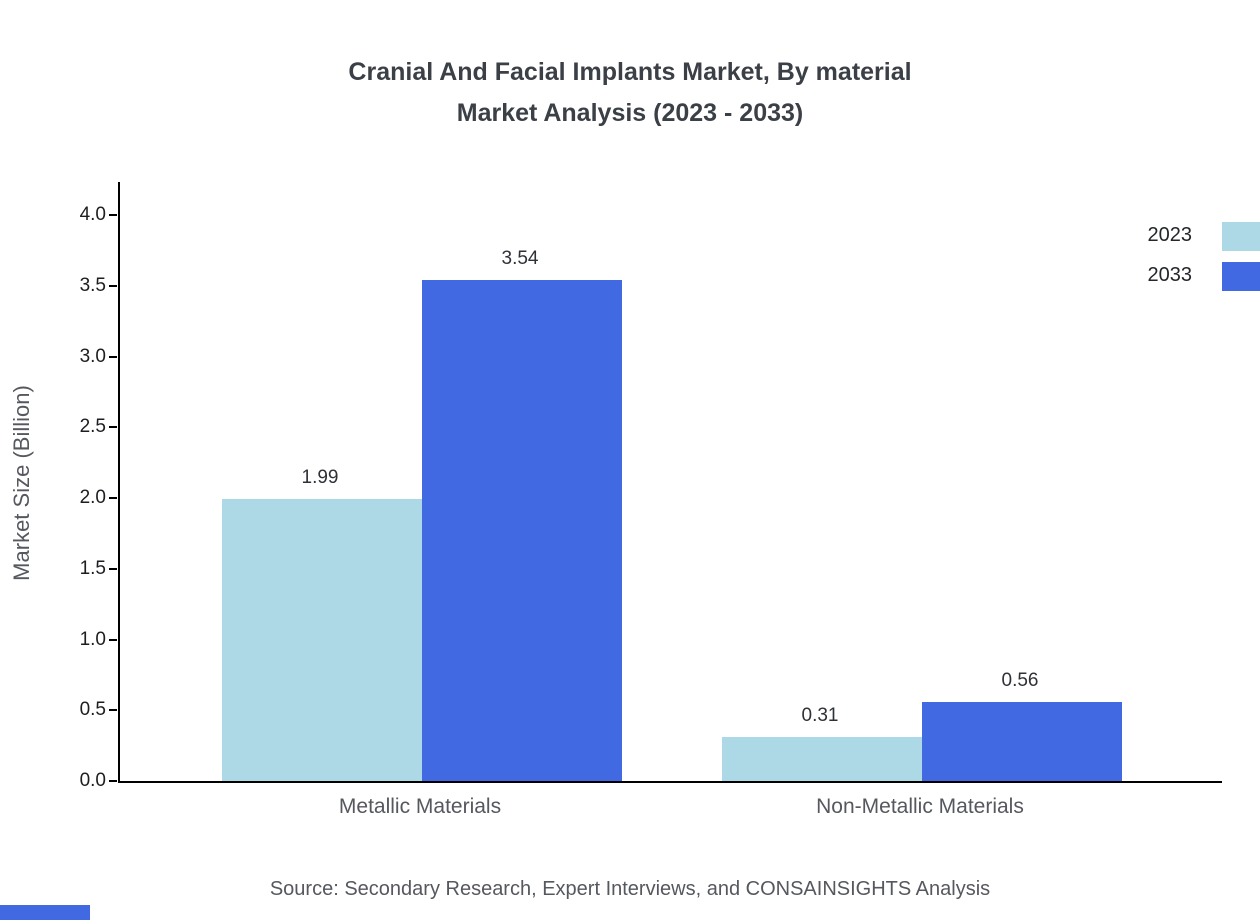  Describe the element at coordinates (1241, 276) in the screenshot. I see `legend-swatch-2033` at that location.